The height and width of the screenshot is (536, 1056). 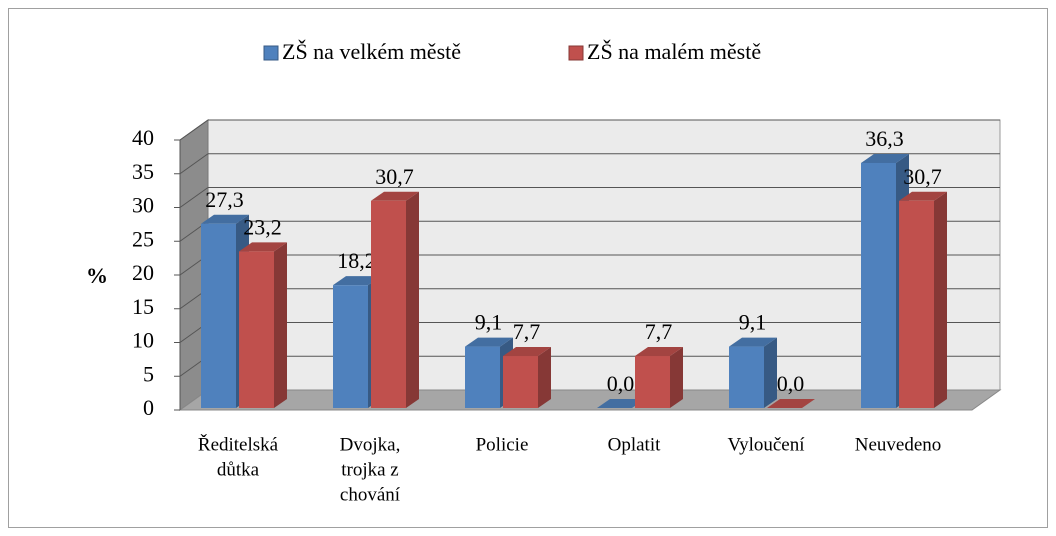 What do you see at coordinates (371, 51) in the screenshot?
I see `legend-label: ZŠ na velkém městě` at bounding box center [371, 51].